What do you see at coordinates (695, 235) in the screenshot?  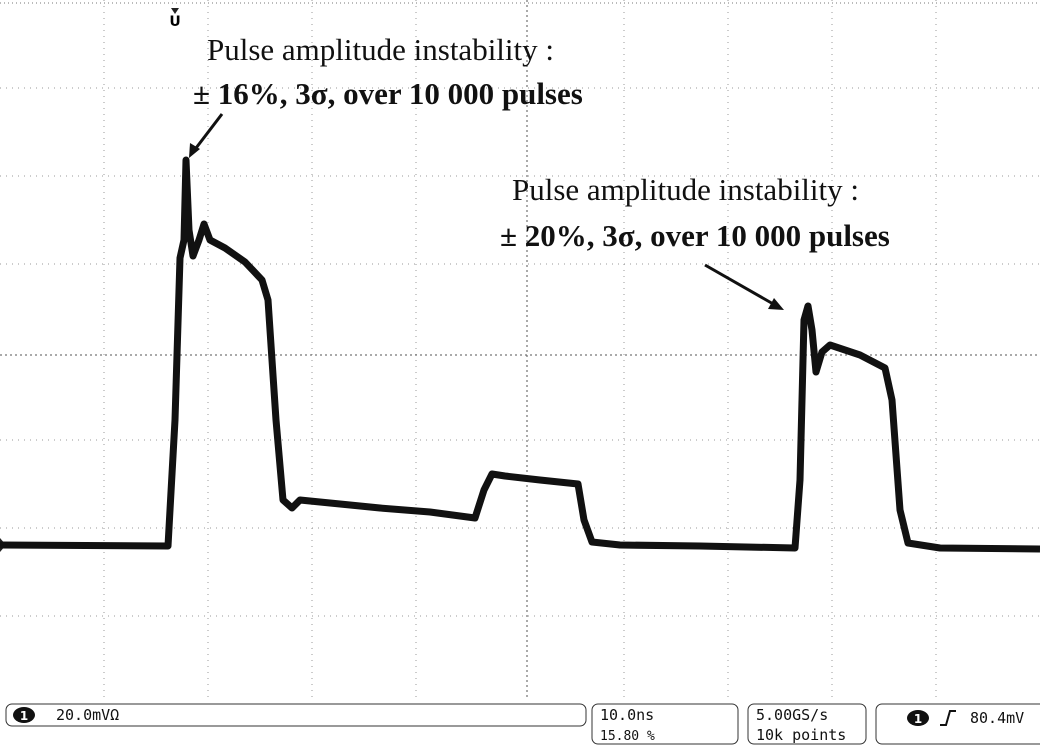 I see `annotation-detail: ± 20%, 3σ, over 10 000 pulses` at bounding box center [695, 235].